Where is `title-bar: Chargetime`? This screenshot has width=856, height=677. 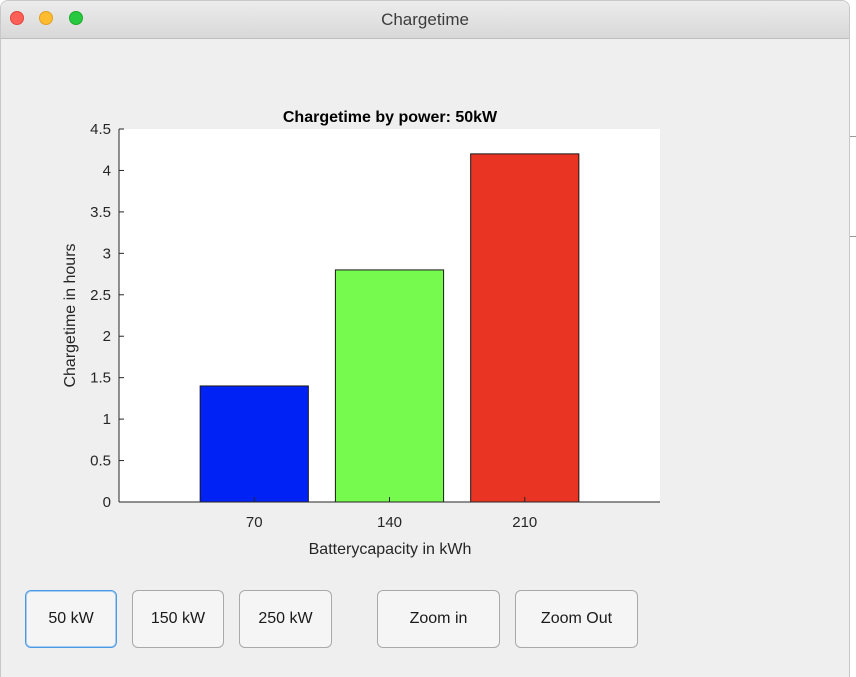
title-bar: Chargetime is located at coordinates (425, 20).